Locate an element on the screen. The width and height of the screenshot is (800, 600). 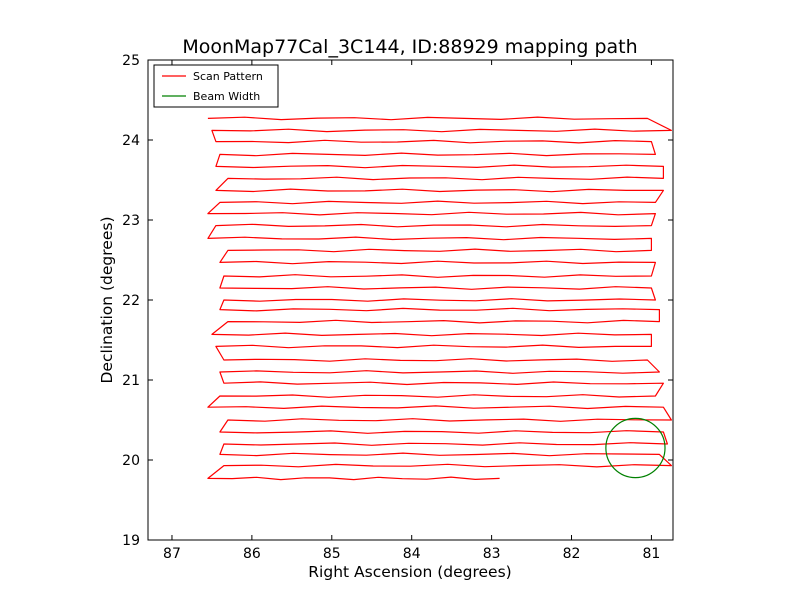
x-tick-label: 87 is located at coordinates (172, 554).